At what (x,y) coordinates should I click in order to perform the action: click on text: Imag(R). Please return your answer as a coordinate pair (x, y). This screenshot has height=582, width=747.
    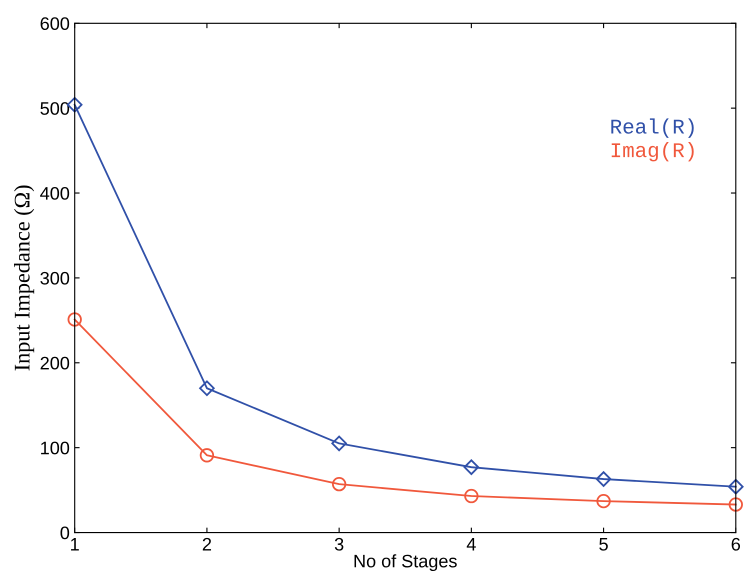
    Looking at the image, I should click on (653, 152).